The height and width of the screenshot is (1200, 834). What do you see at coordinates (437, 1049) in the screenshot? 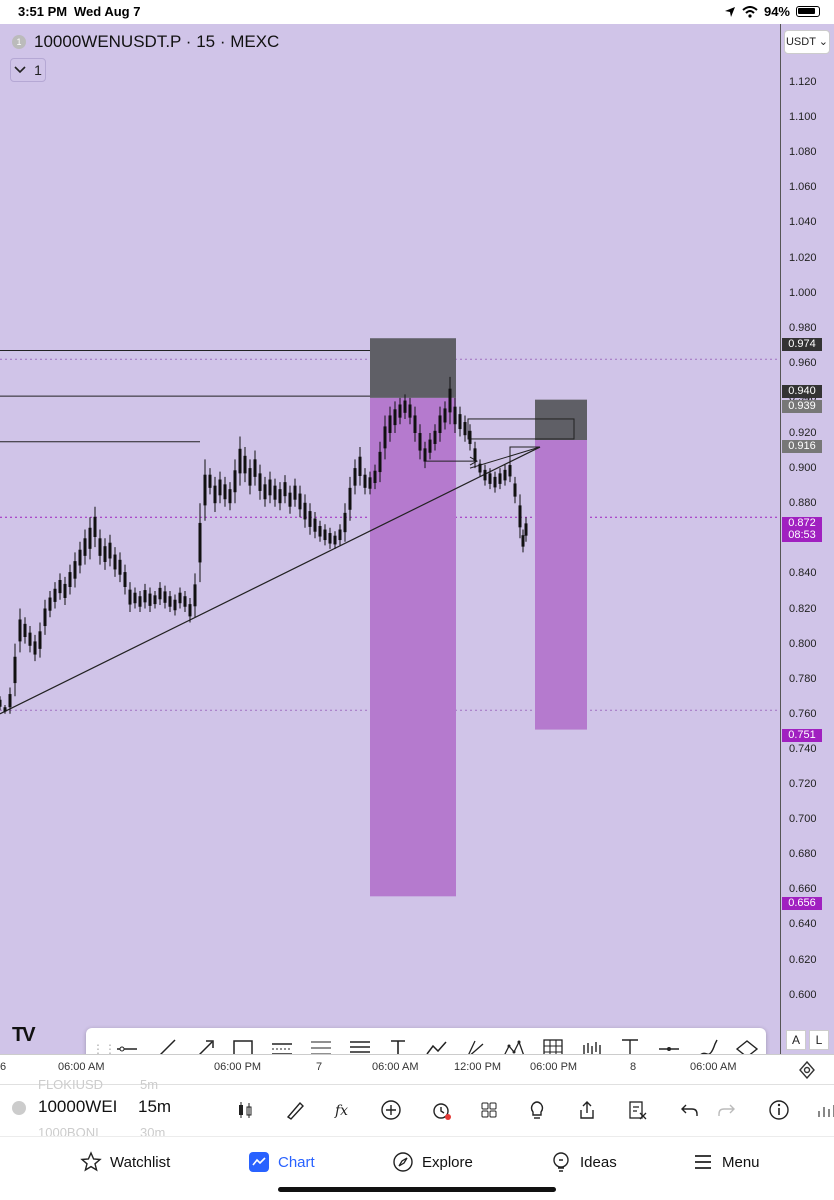
I see `path-tool` at bounding box center [437, 1049].